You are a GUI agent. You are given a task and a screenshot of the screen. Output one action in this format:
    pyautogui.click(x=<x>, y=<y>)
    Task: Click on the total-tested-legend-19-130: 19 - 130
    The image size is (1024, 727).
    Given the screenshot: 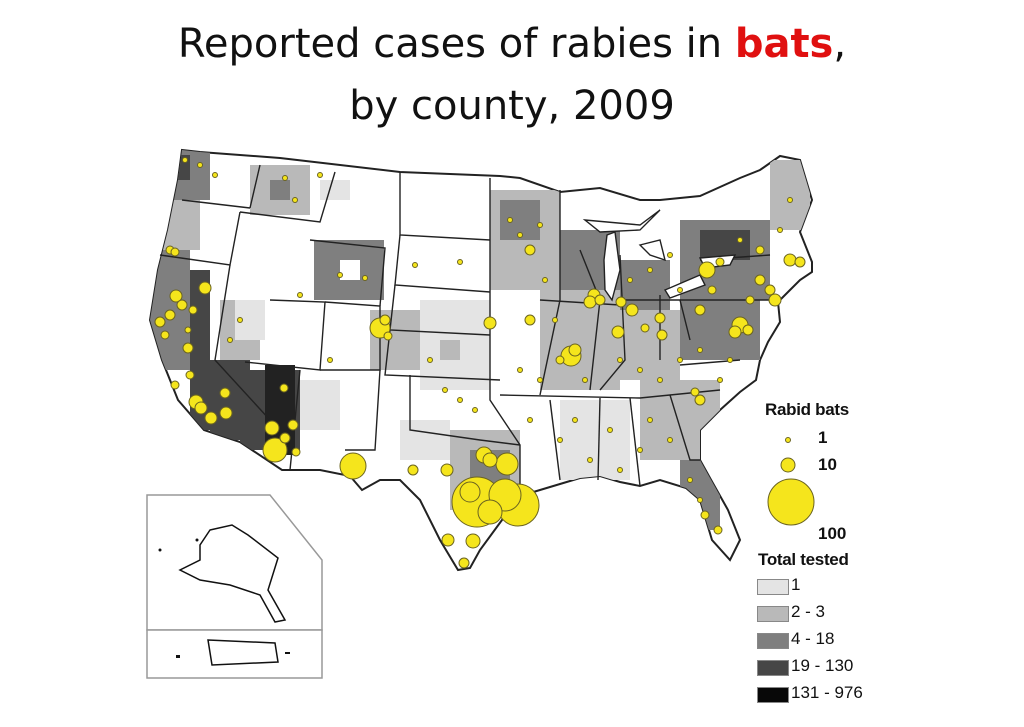 What is the action you would take?
    pyautogui.click(x=822, y=665)
    